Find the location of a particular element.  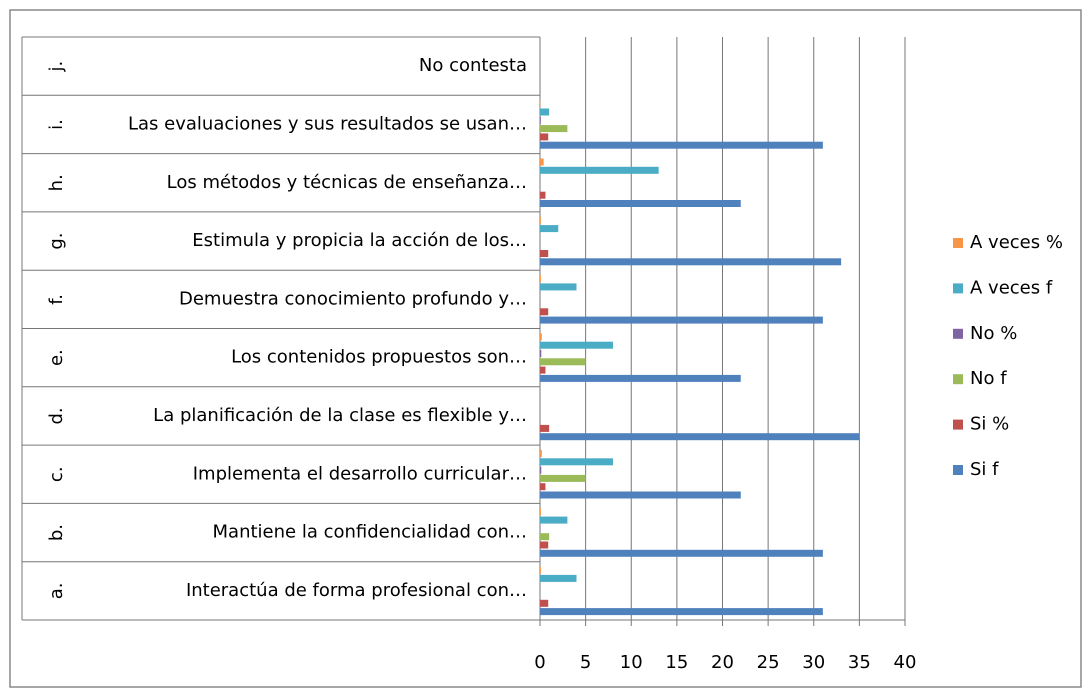

x-tick-label: 25 is located at coordinates (768, 662).